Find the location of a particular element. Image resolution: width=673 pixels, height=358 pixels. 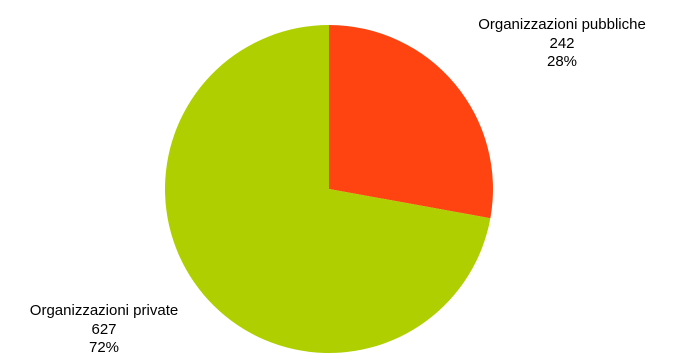

slice-label-percent: 72% is located at coordinates (104, 347).